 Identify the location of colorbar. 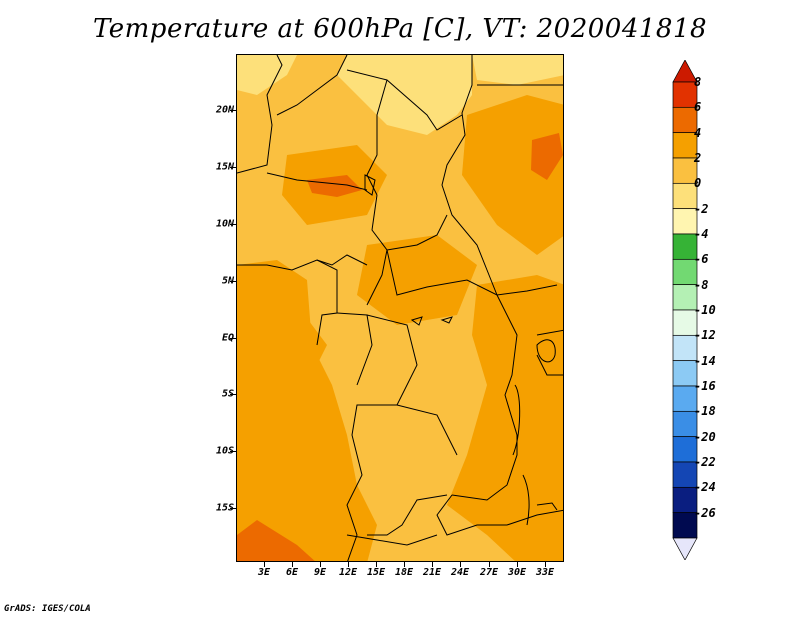
(685, 310).